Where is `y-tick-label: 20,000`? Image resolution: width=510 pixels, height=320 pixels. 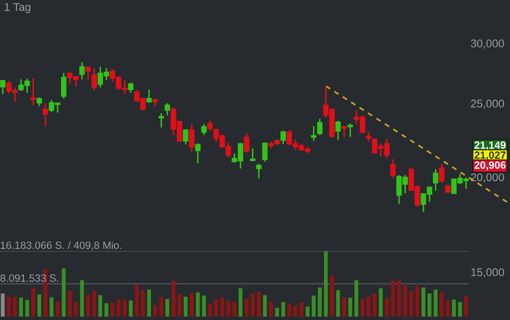 y-tick-label: 20,000 is located at coordinates (487, 178).